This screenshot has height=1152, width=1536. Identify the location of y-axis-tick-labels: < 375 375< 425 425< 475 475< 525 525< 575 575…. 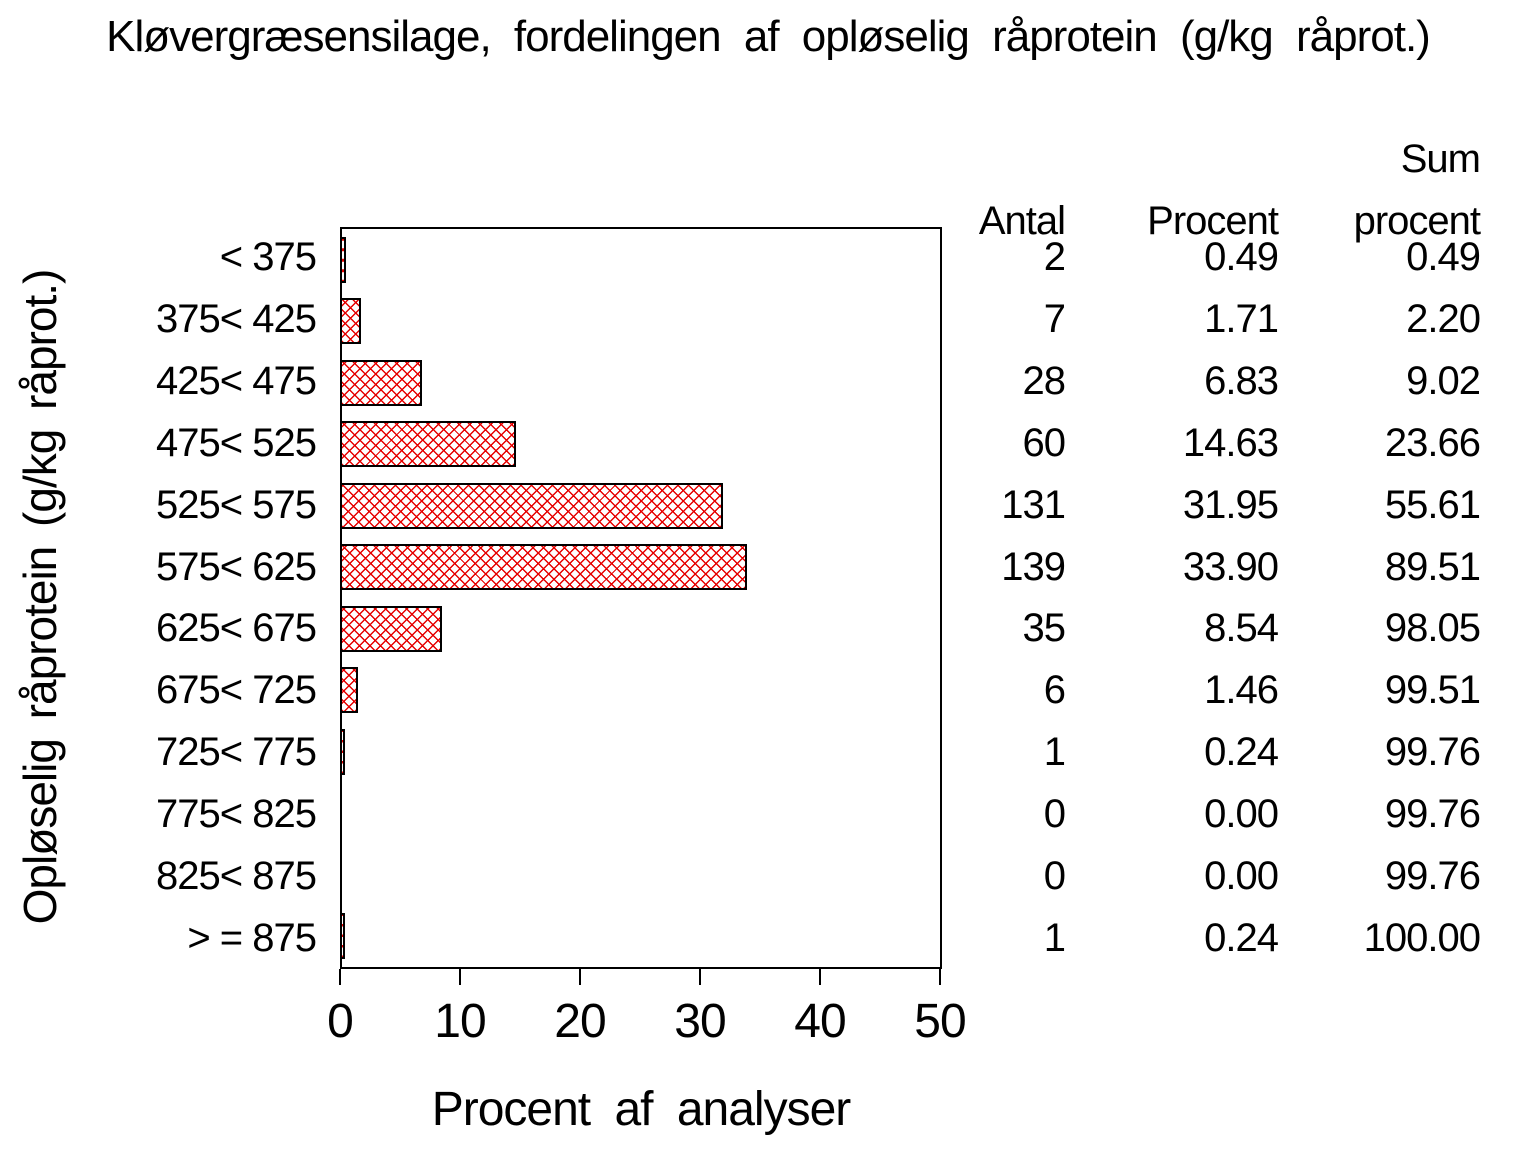
(158, 598).